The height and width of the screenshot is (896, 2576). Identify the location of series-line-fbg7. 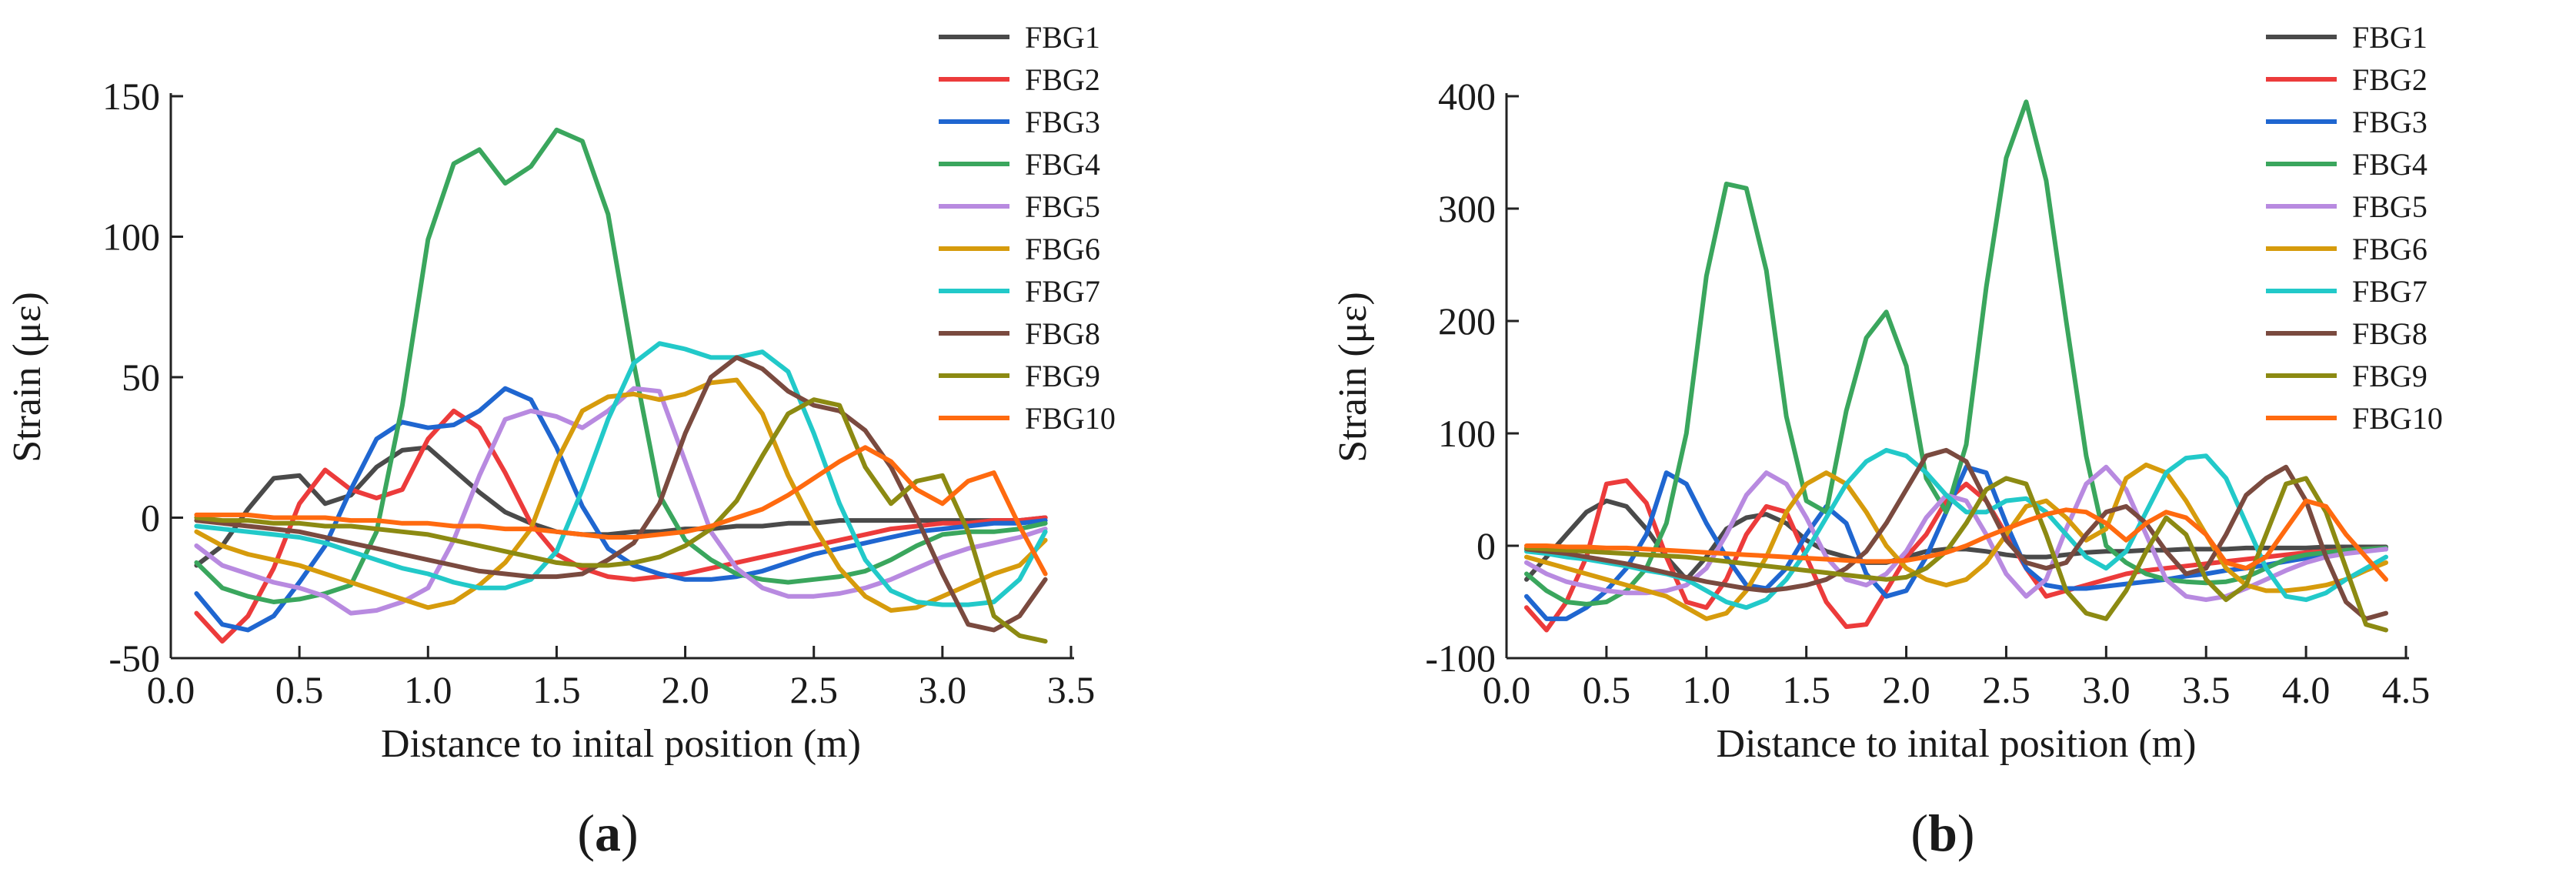
(621, 474).